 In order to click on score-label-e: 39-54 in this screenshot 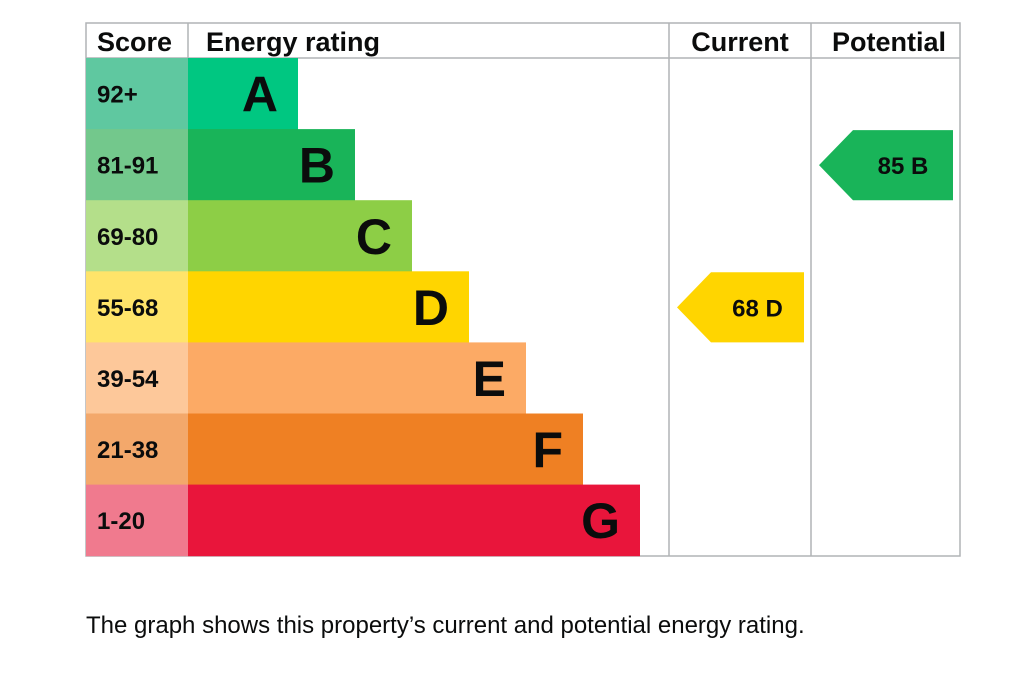, I will do `click(128, 379)`.